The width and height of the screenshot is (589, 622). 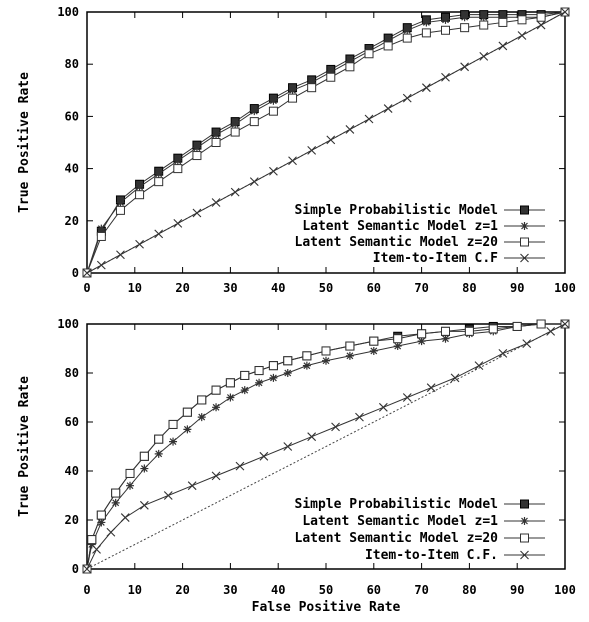 What do you see at coordinates (72, 471) in the screenshot?
I see `y-tick-label: 40` at bounding box center [72, 471].